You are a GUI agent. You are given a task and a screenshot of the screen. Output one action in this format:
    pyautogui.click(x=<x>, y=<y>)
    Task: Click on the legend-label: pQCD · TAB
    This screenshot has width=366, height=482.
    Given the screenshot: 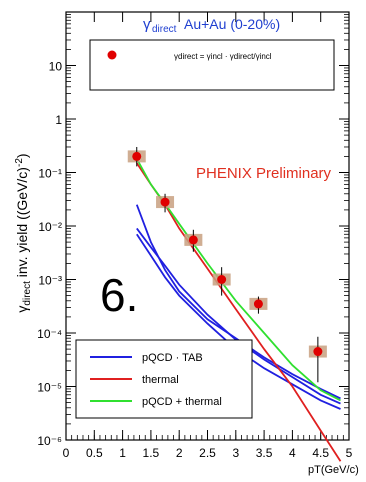 What is the action you would take?
    pyautogui.click(x=172, y=358)
    